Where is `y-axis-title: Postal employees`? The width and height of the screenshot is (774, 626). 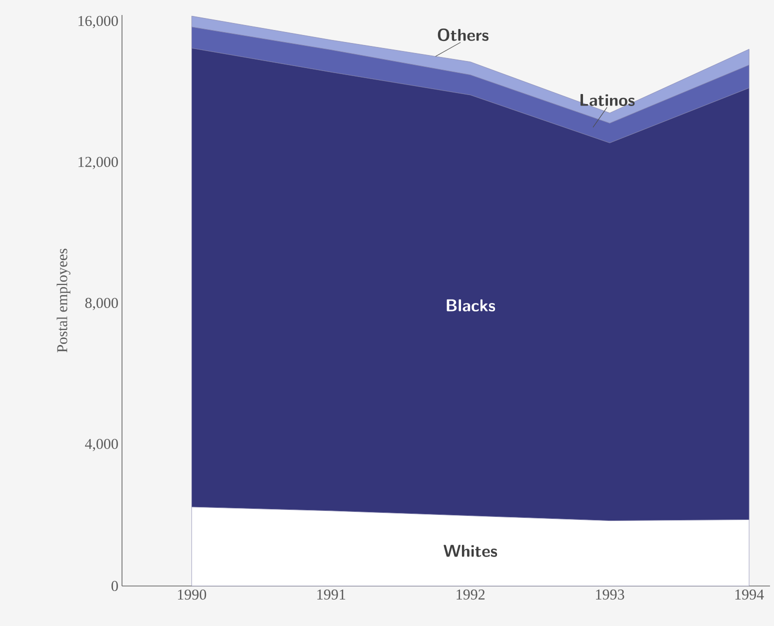
y-axis-title: Postal employees is located at coordinates (63, 300).